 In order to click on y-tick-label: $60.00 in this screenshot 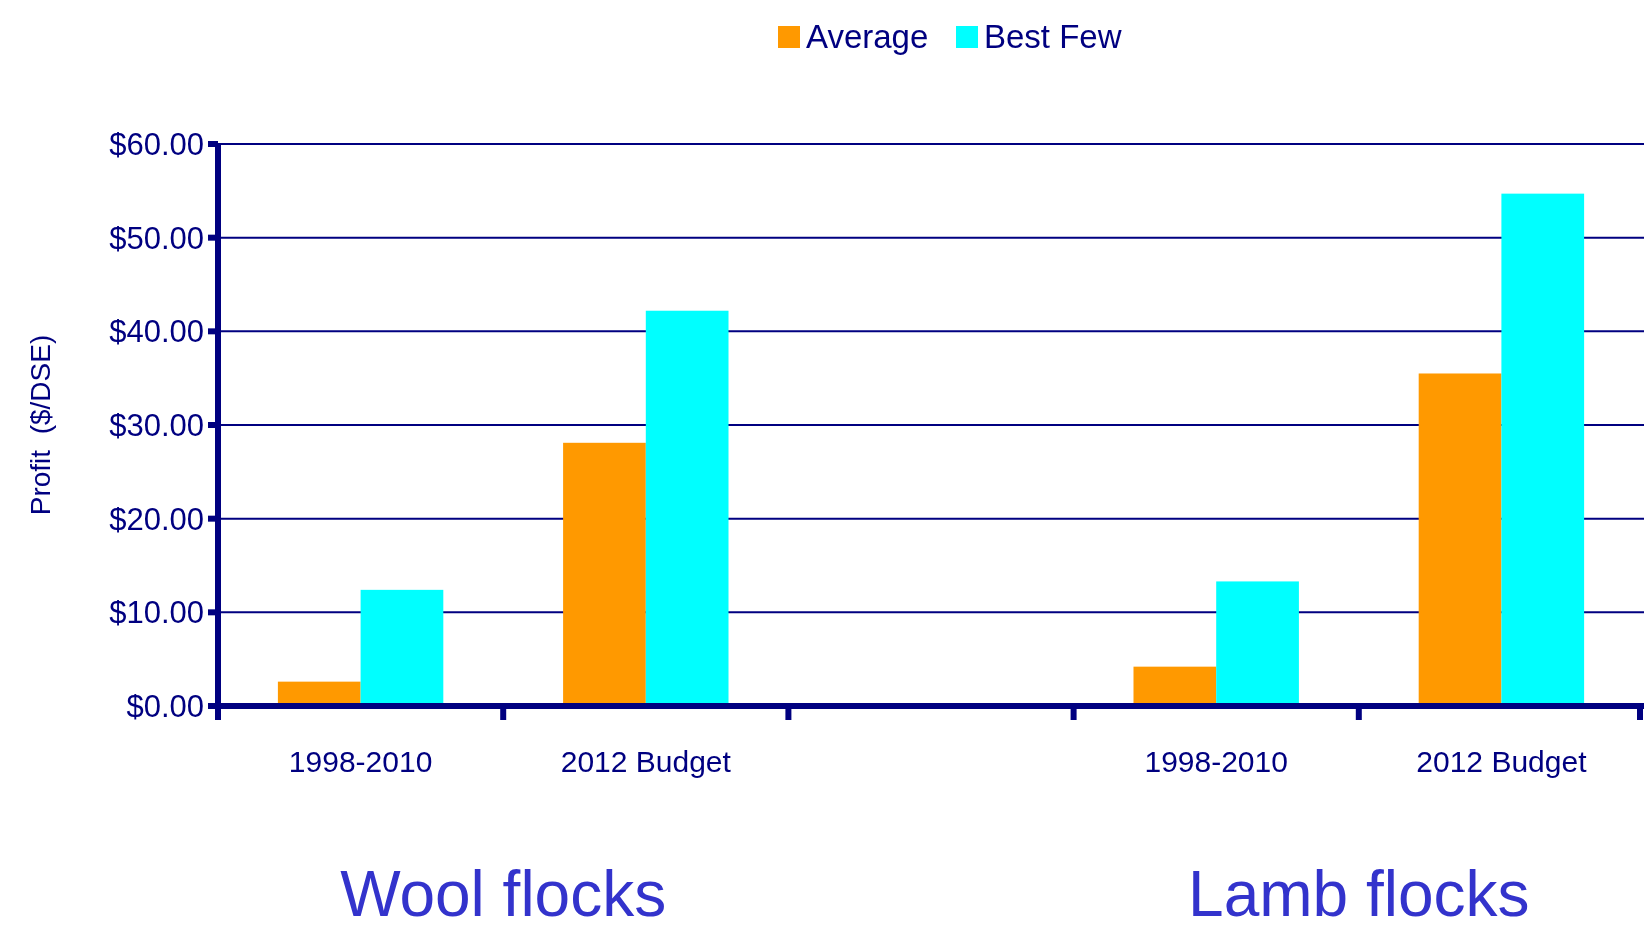, I will do `click(156, 144)`.